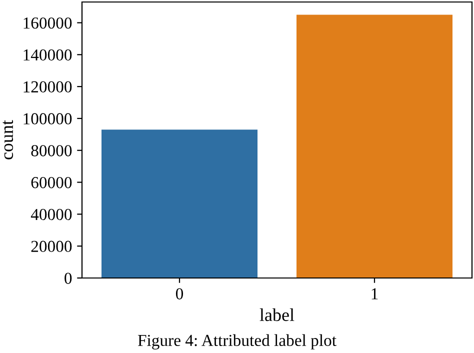 The image size is (474, 353). I want to click on x-tick-label: 1, so click(375, 294).